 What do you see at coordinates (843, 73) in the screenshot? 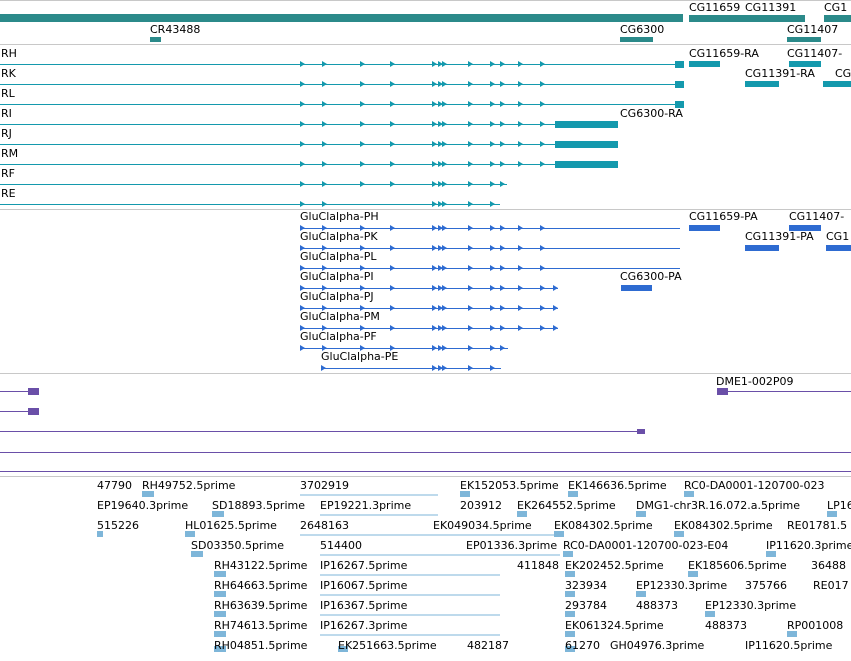
I see `transcript-label-cg: CG` at bounding box center [843, 73].